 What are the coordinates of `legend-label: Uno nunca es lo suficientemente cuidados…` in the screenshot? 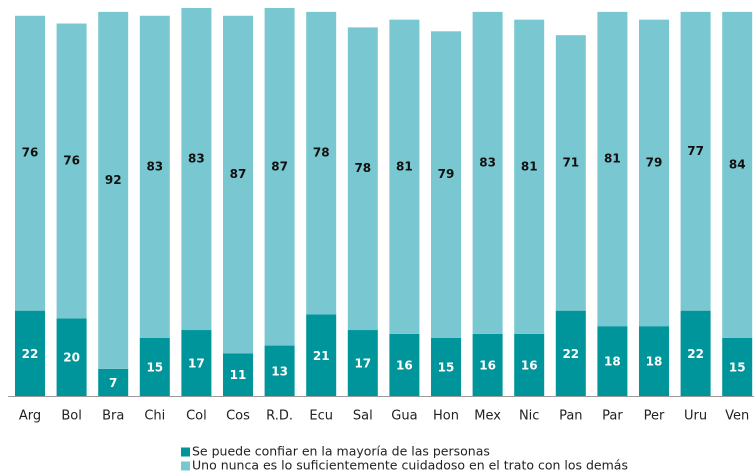 It's located at (410, 465).